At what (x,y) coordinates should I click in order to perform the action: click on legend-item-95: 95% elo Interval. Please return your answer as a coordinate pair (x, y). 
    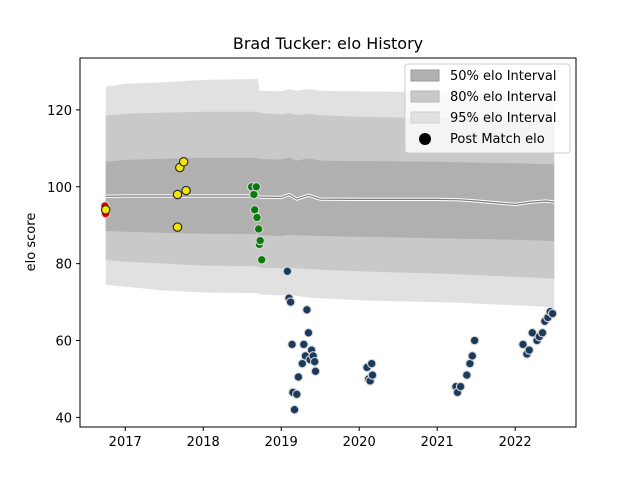
    Looking at the image, I should click on (483, 118).